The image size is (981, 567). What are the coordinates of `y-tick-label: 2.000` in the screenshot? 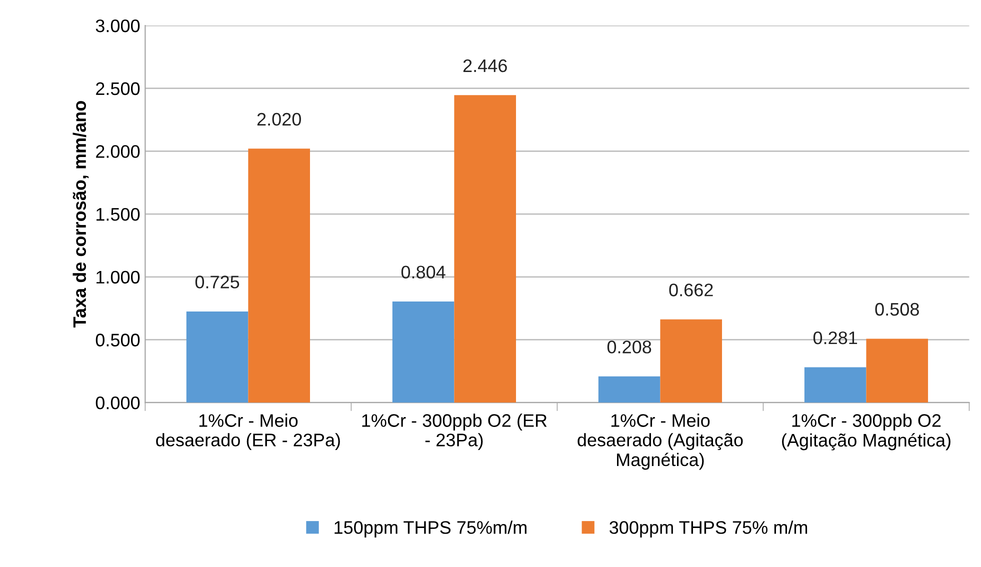 It's located at (118, 151).